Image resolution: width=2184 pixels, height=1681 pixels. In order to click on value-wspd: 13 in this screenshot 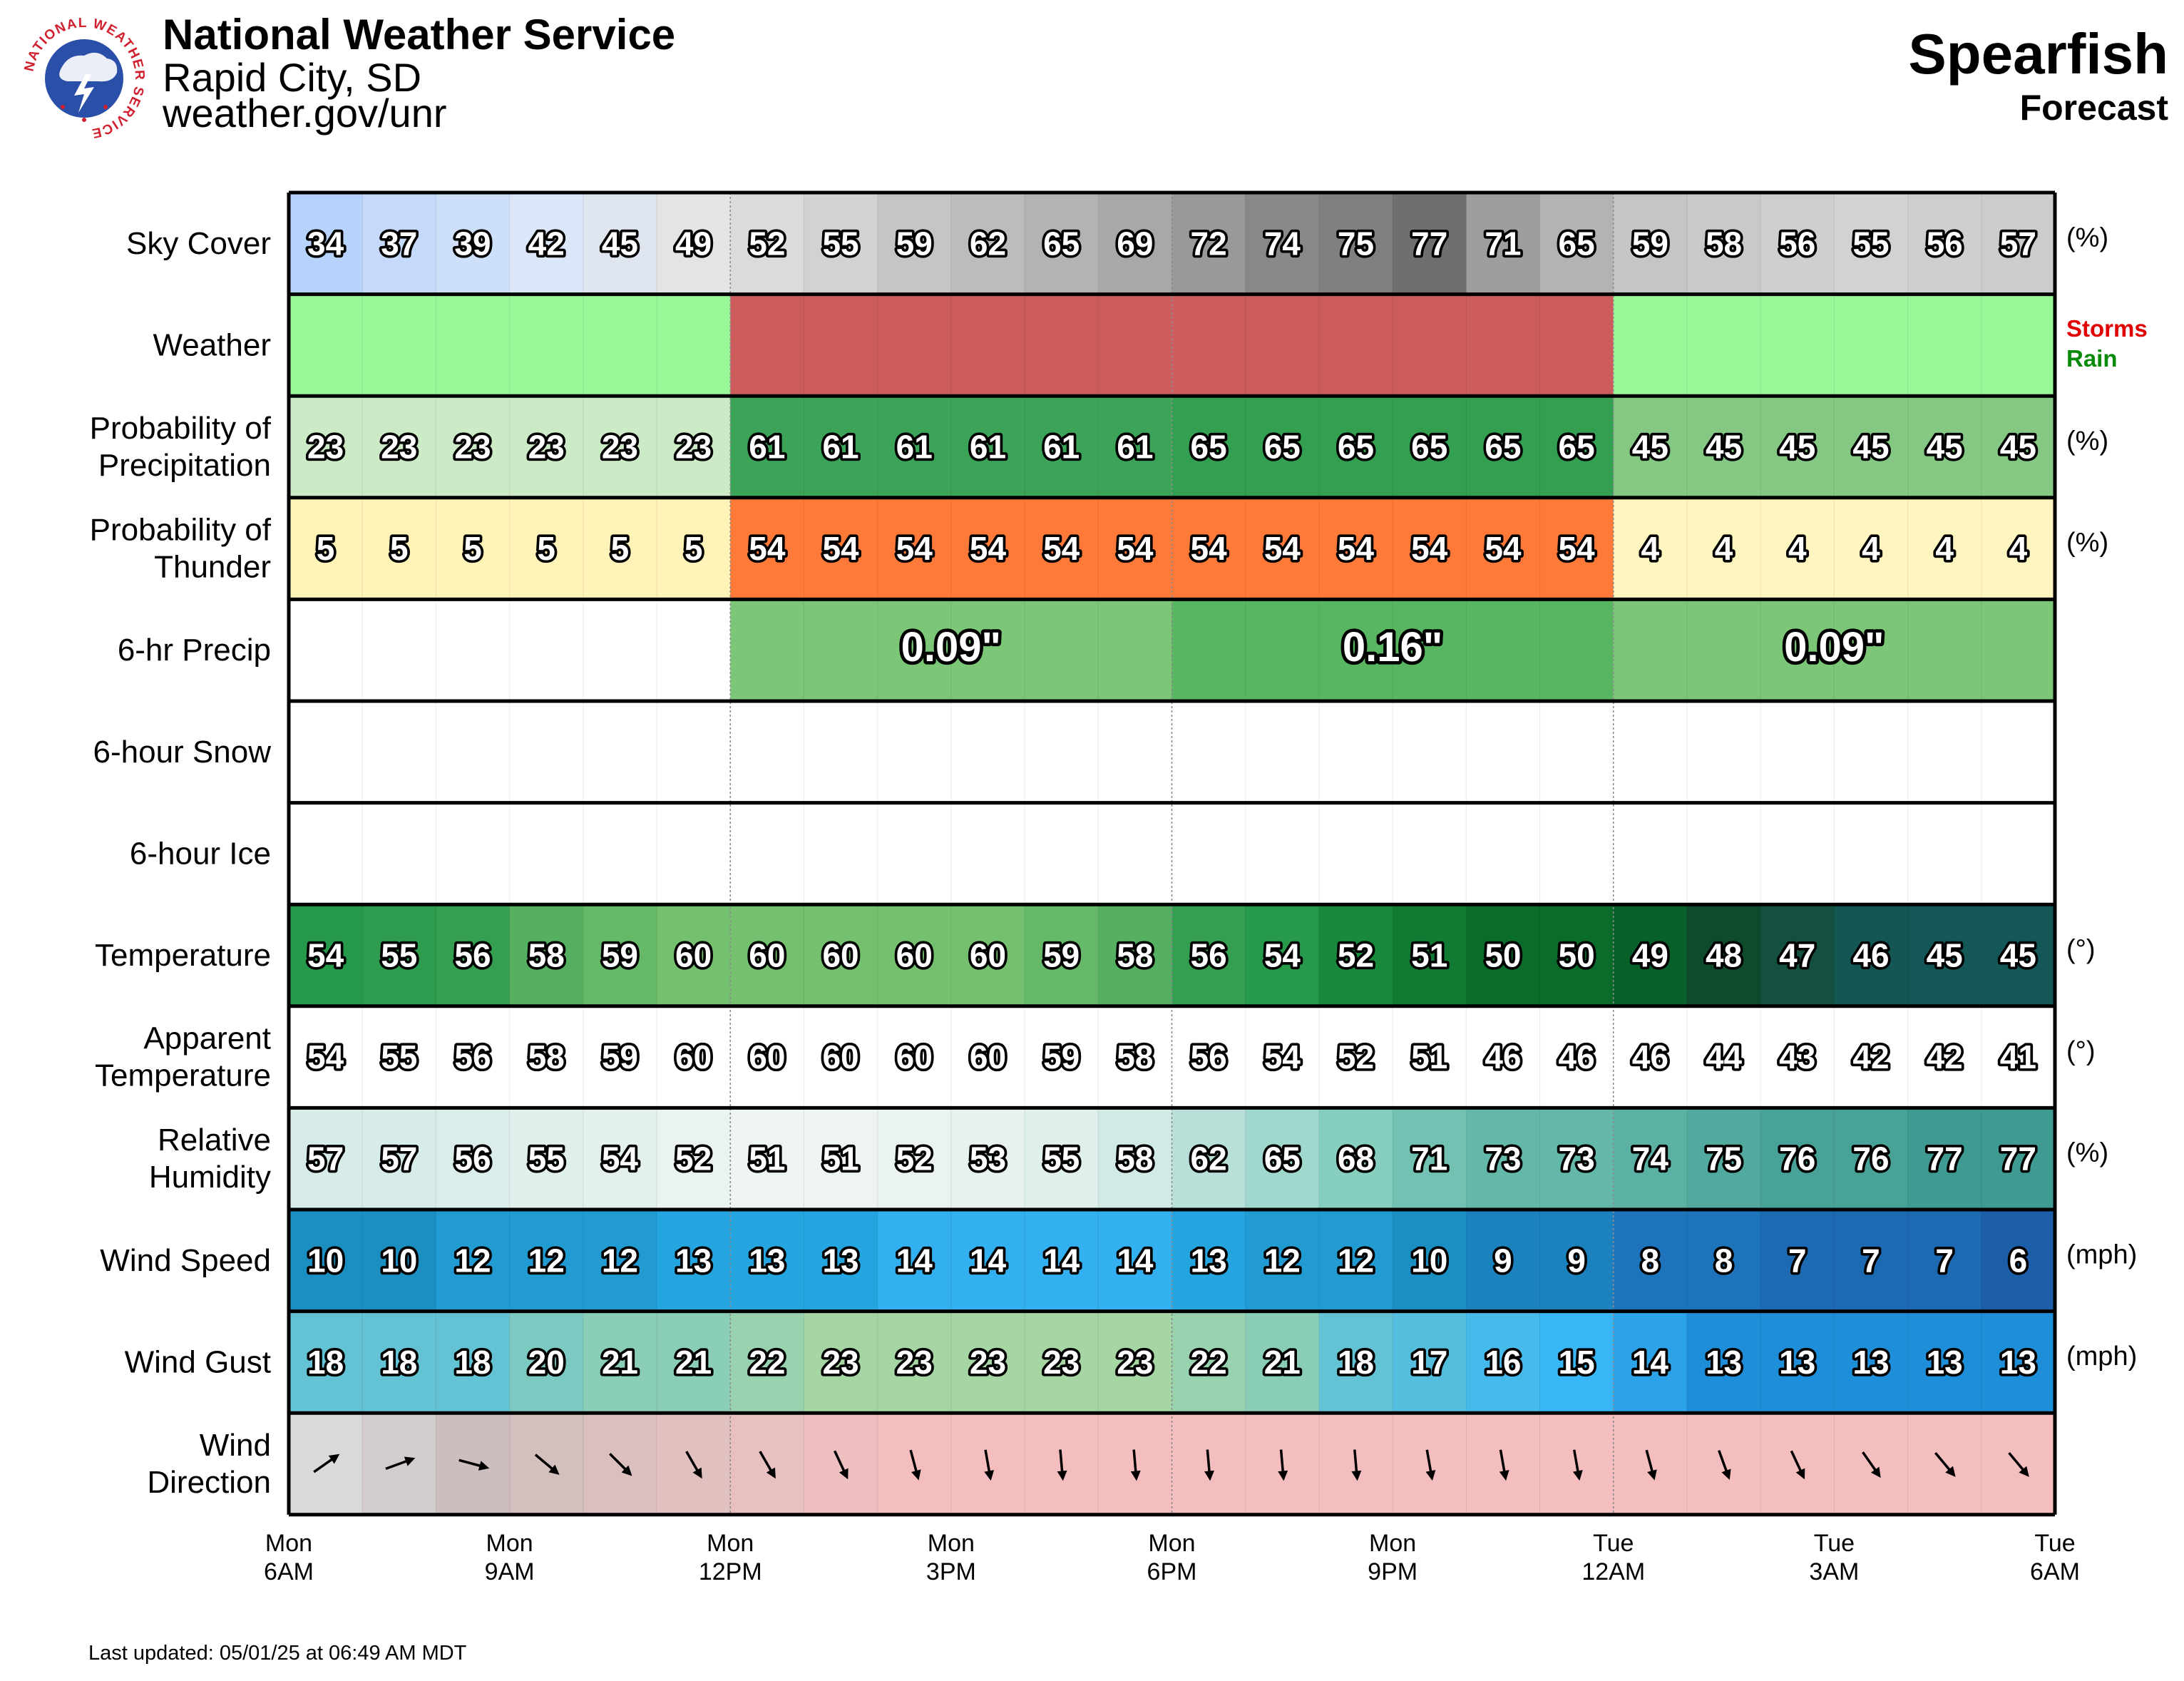, I will do `click(840, 1260)`.